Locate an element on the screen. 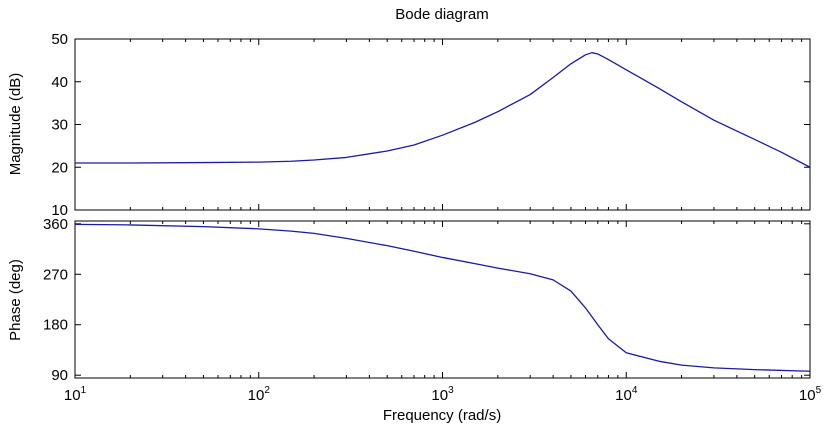 The image size is (834, 431). magnitude-y-tick-label: 20 is located at coordinates (59, 167).